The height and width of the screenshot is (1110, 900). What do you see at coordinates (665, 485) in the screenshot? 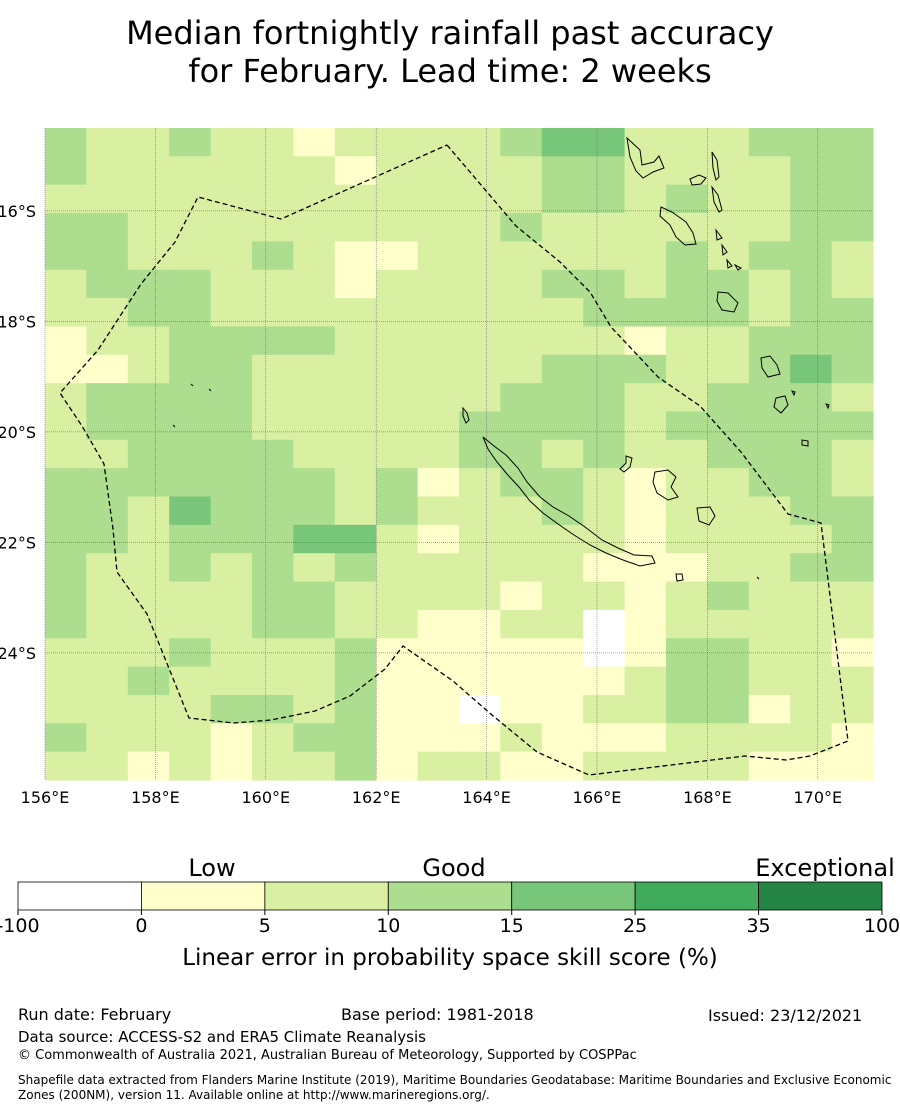
I see `lifou-coast` at bounding box center [665, 485].